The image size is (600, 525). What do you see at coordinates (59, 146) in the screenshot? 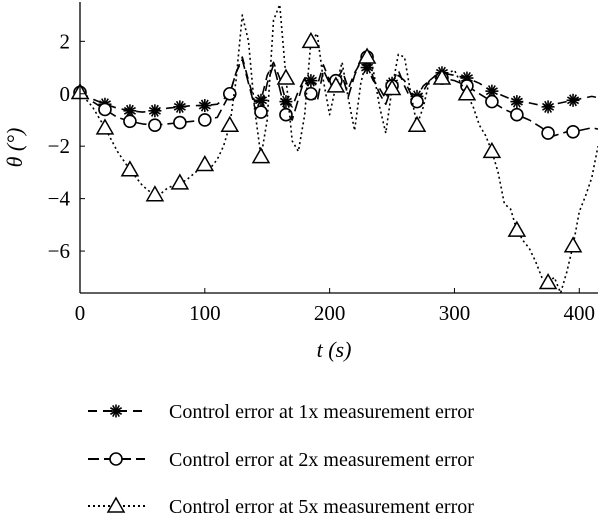
I see `y-tick-label: −2` at bounding box center [59, 146].